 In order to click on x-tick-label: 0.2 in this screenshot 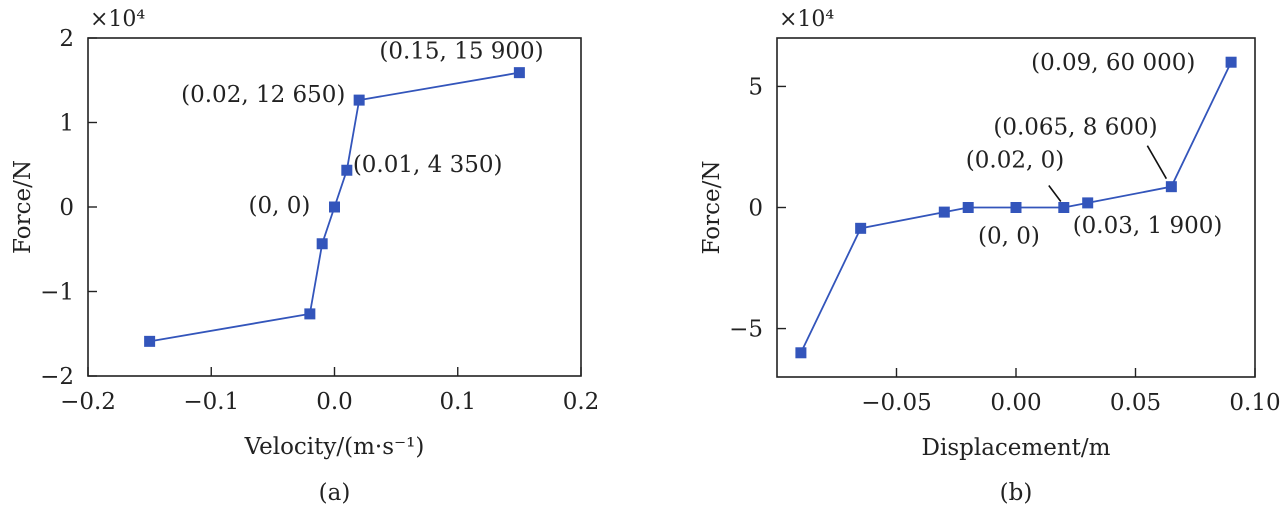, I will do `click(581, 402)`.